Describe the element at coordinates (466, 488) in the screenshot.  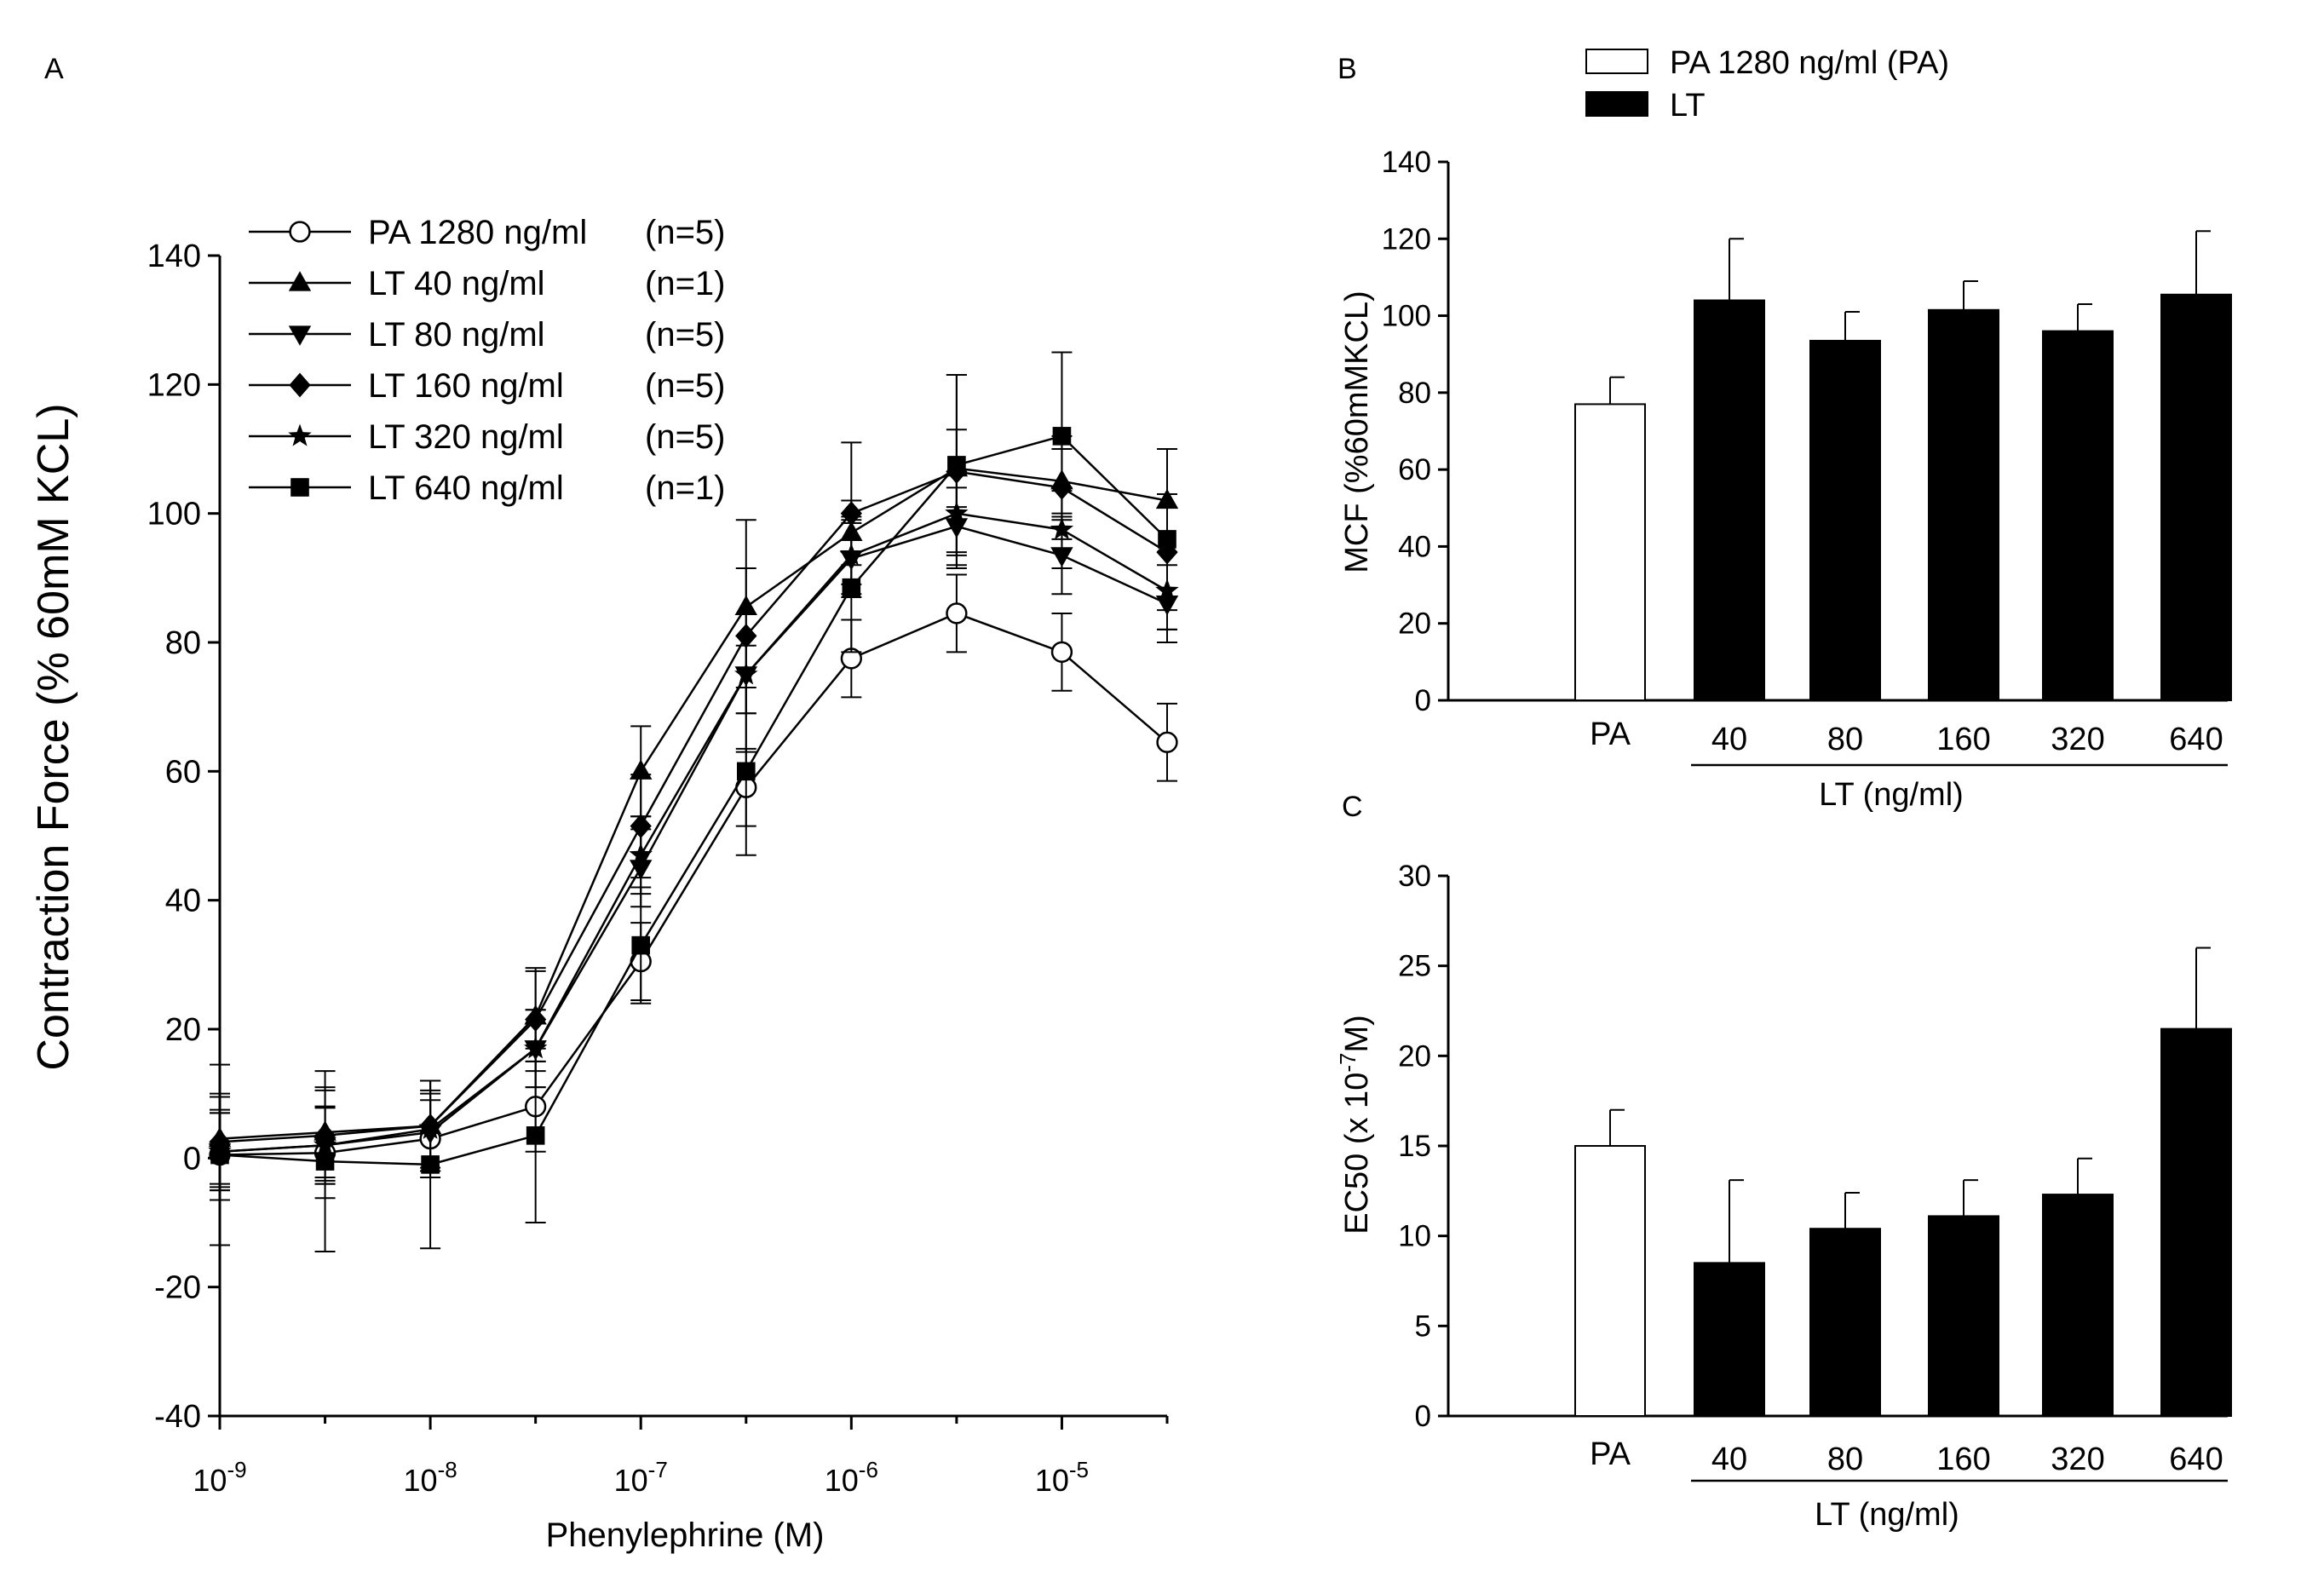
I see `legend-label: LT 640 ng/ml` at that location.